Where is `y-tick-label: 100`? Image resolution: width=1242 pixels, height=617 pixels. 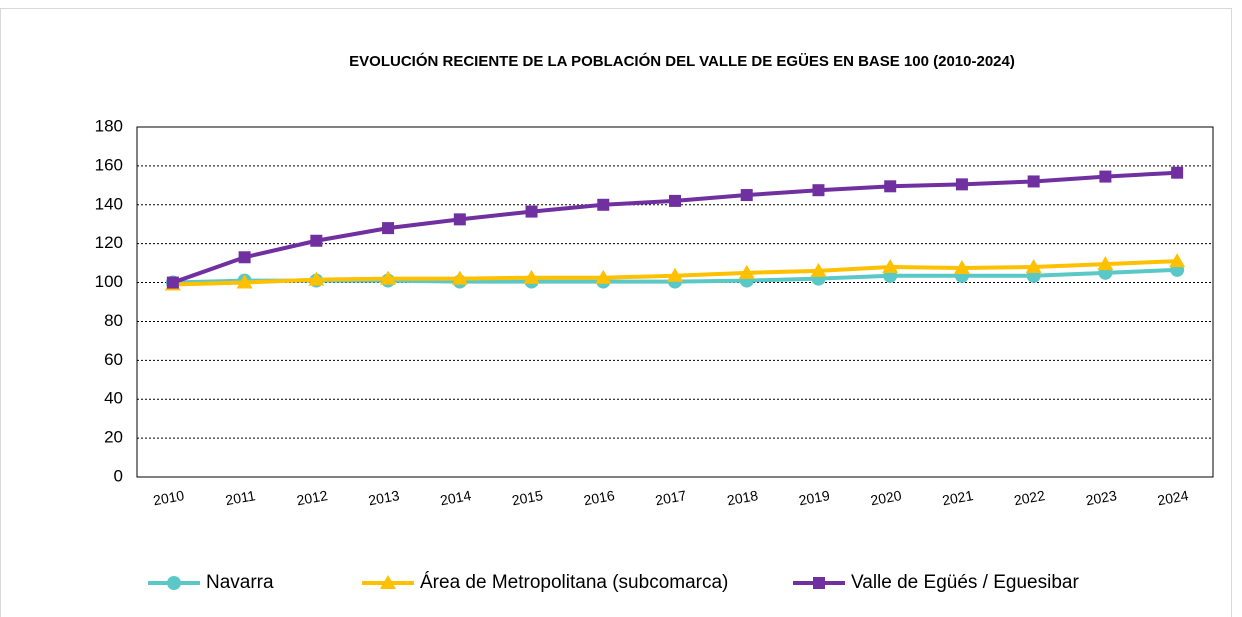 y-tick-label: 100 is located at coordinates (109, 281).